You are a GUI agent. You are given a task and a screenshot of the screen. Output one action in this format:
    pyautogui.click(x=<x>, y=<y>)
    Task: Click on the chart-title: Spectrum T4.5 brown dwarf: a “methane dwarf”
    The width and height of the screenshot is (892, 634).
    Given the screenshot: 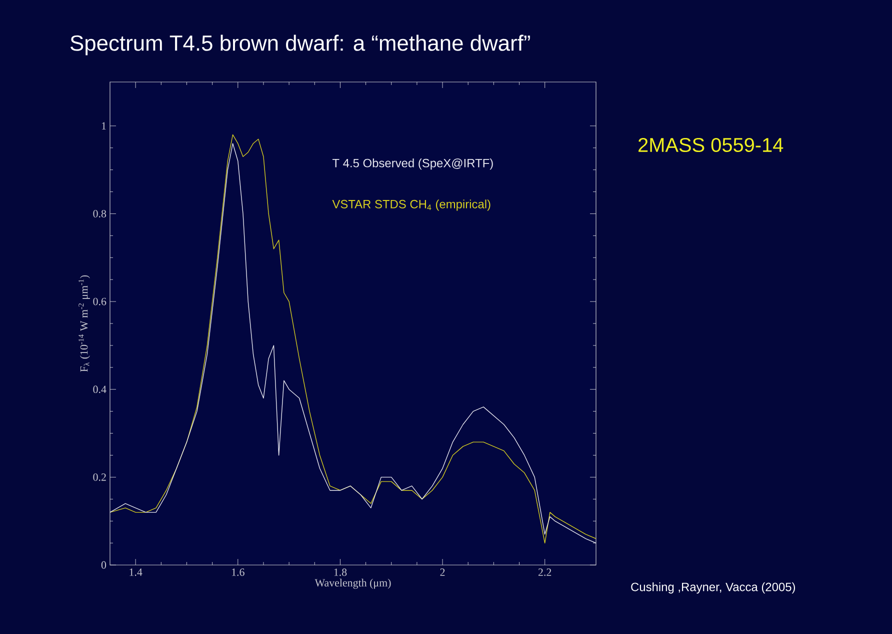 What is the action you would take?
    pyautogui.click(x=300, y=45)
    